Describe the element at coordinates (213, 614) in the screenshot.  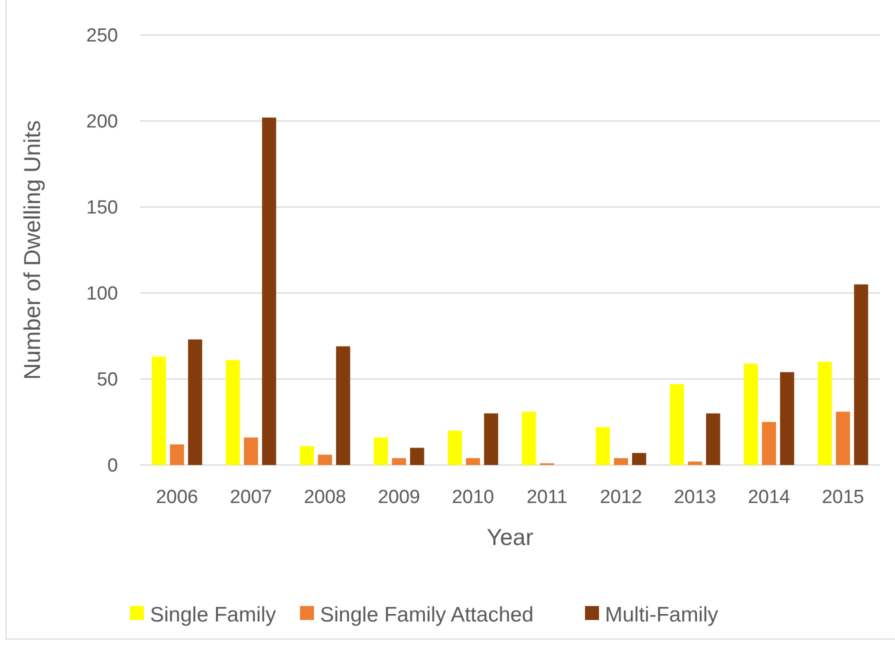
I see `legend-label: Single Family` at that location.